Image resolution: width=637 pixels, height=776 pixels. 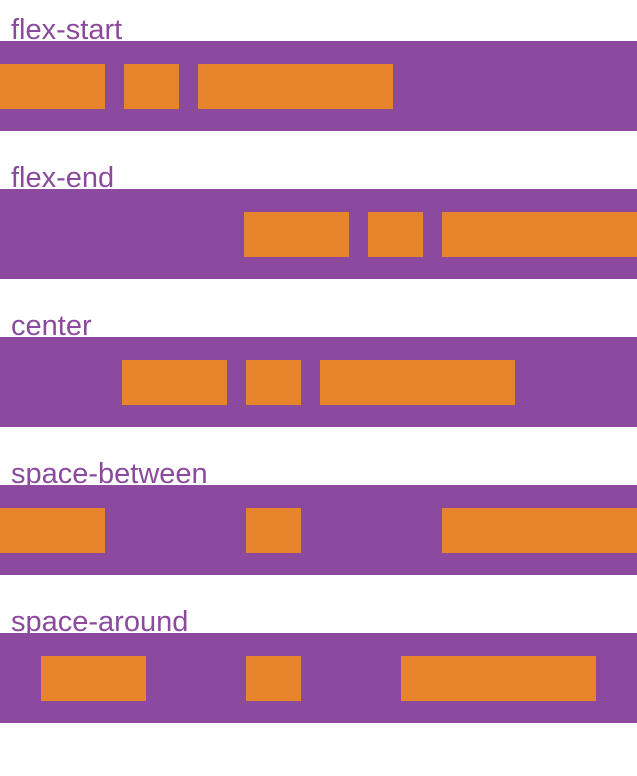 I want to click on justify-content-label: flex-start, so click(x=67, y=30).